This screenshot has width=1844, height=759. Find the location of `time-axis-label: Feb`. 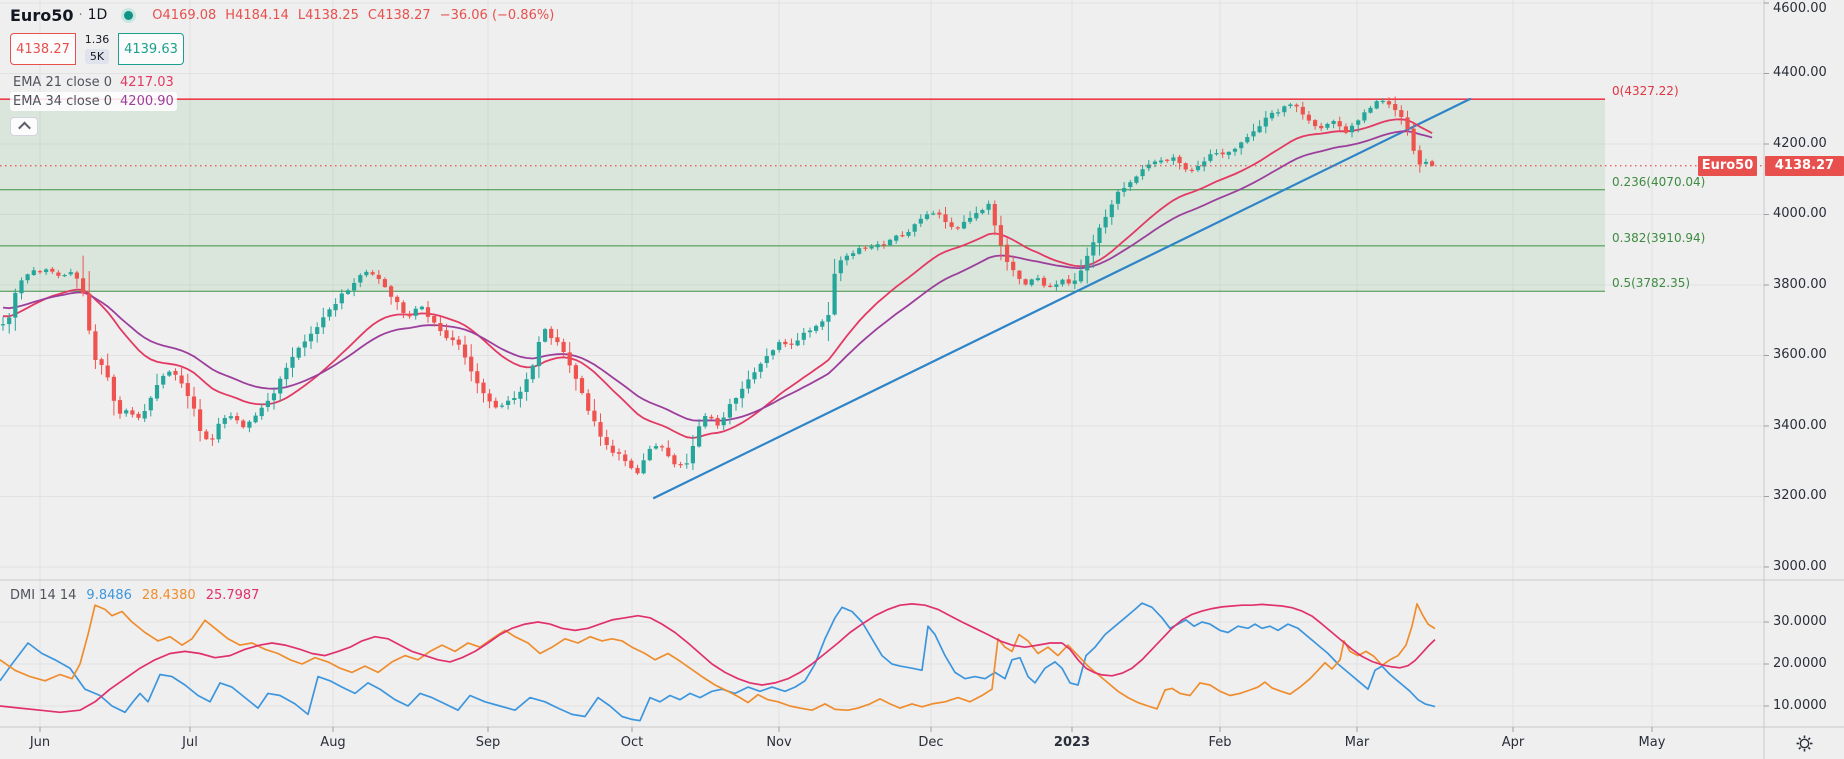

time-axis-label: Feb is located at coordinates (1220, 742).